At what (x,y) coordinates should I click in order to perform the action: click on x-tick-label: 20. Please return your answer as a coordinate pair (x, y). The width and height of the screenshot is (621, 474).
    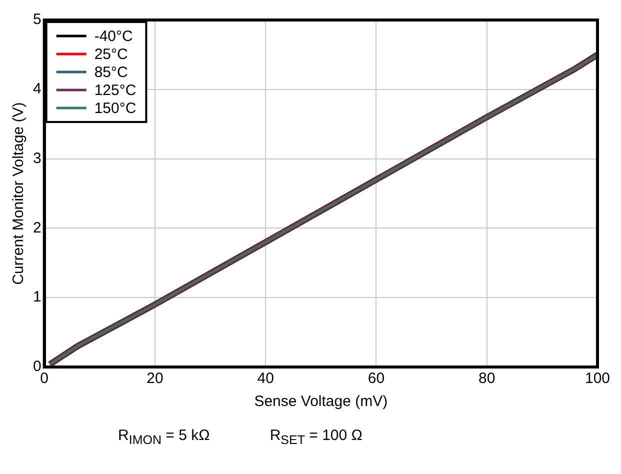
    Looking at the image, I should click on (155, 379).